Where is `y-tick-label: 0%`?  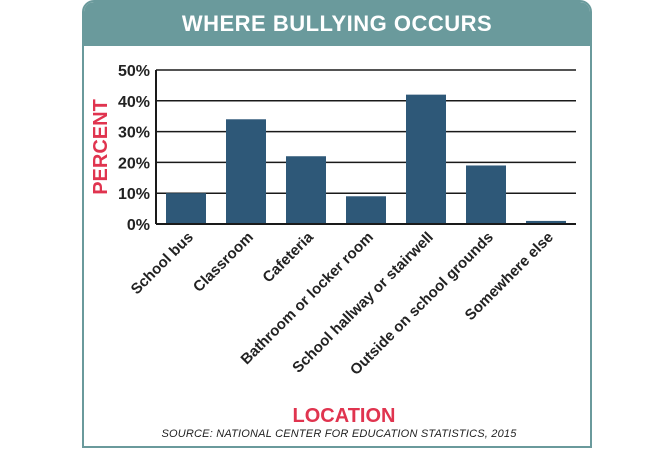 y-tick-label: 0% is located at coordinates (138, 225).